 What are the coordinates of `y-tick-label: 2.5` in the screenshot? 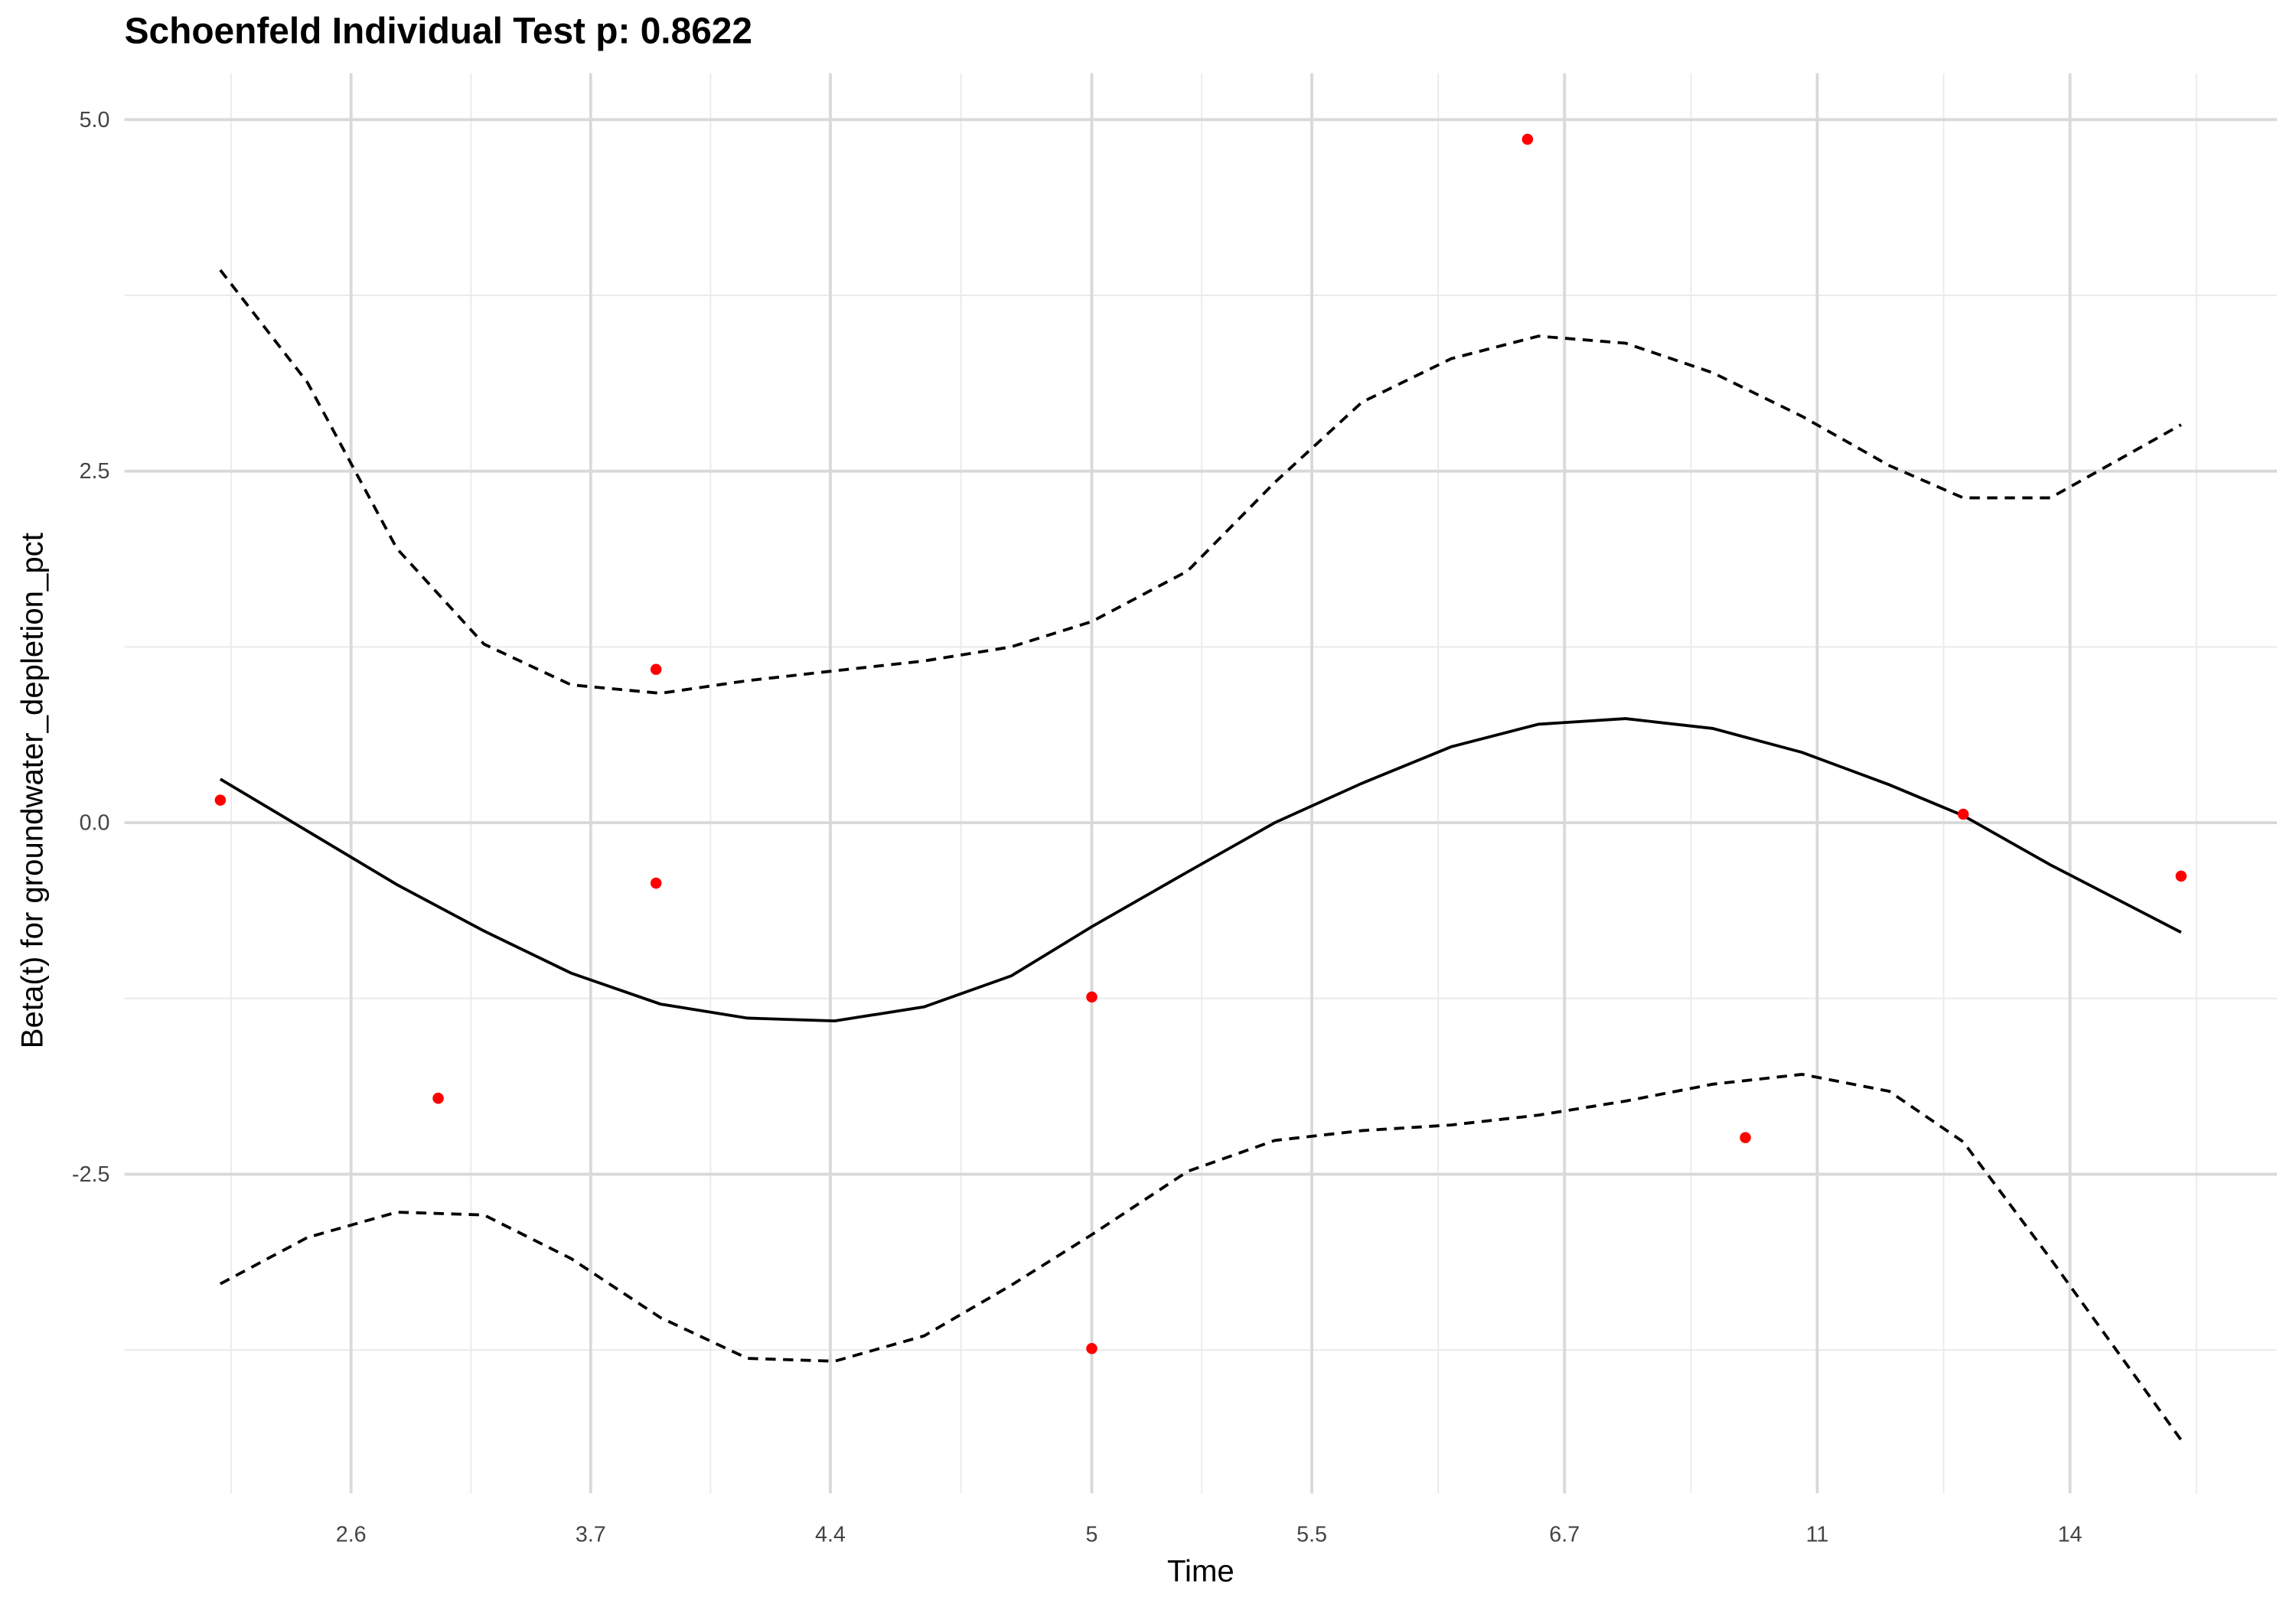 It's located at (95, 472).